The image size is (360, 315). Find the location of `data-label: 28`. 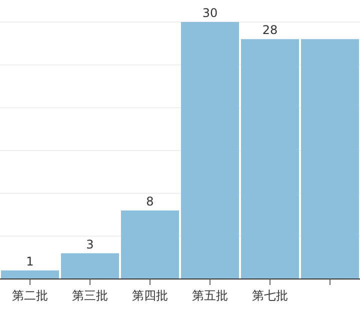

data-label: 28 is located at coordinates (270, 30).